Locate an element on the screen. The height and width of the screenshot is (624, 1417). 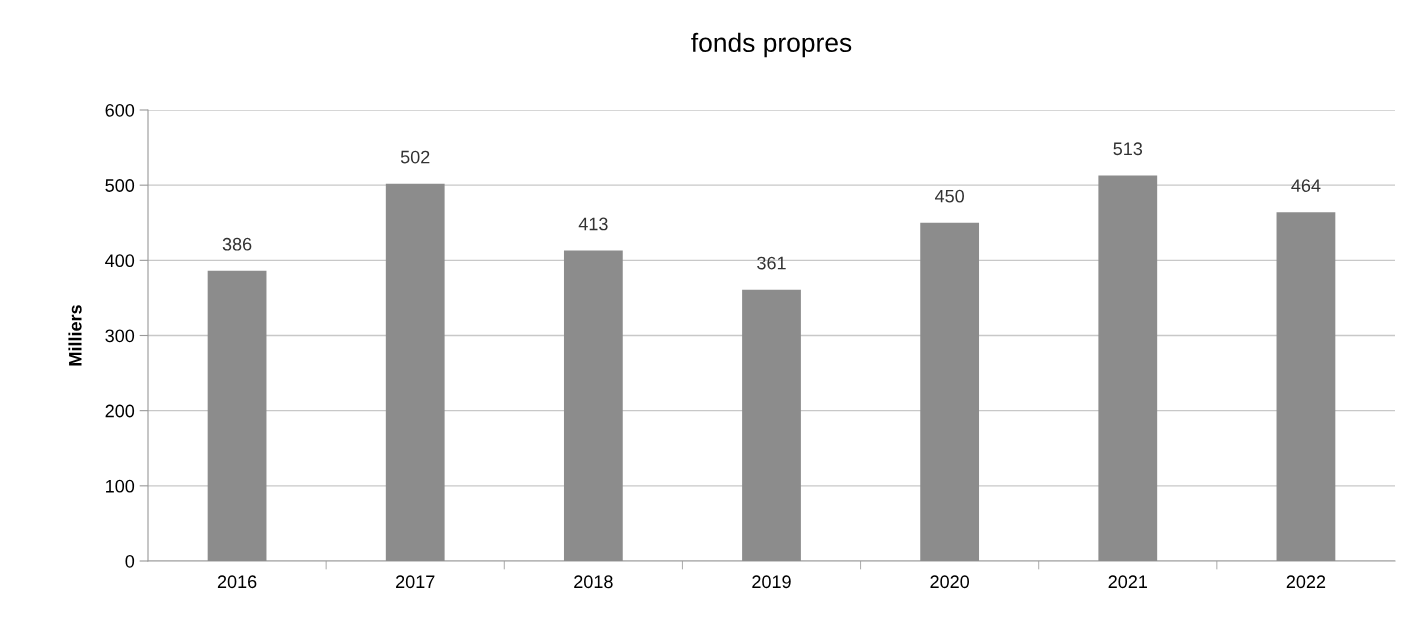
y-tick-label: 600 is located at coordinates (120, 110).